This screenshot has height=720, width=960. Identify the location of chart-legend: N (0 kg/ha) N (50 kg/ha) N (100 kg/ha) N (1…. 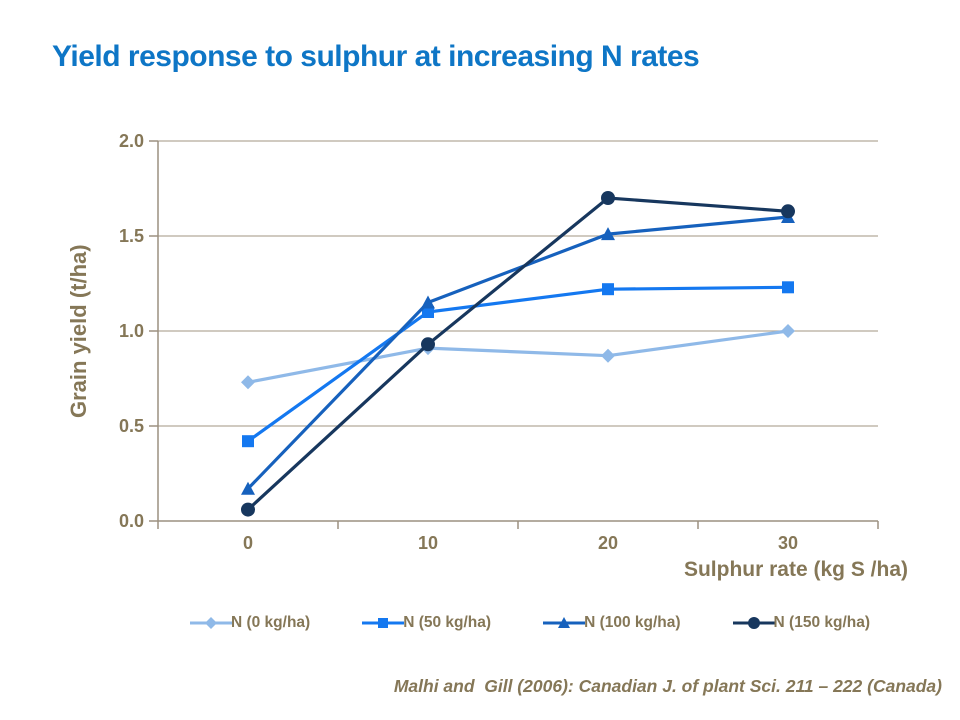
(530, 623).